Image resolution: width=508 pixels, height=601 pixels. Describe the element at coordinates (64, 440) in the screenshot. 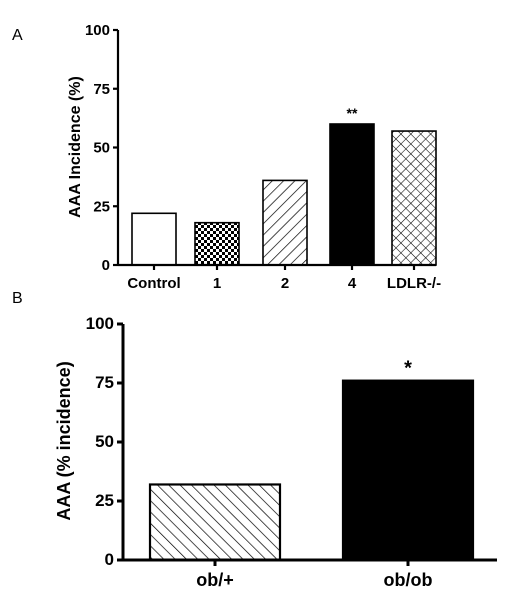

I see `y-axis-label-b: AAA (% incidence)` at that location.